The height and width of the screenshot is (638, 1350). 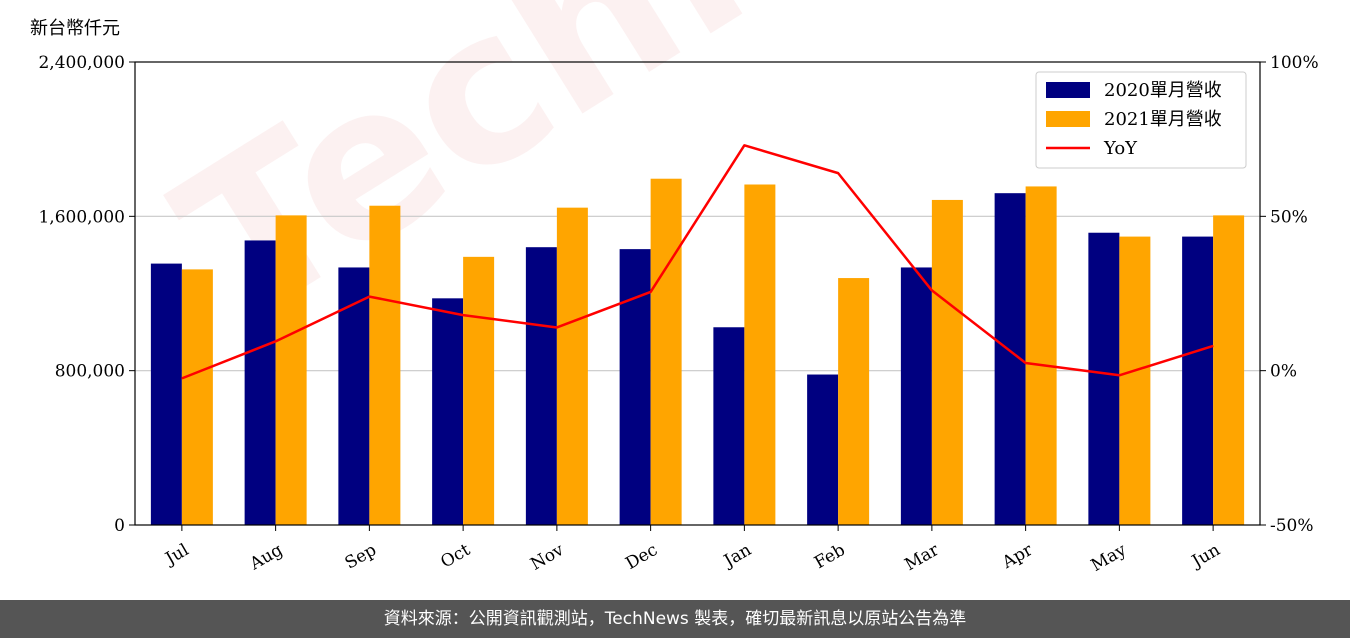 What do you see at coordinates (266, 557) in the screenshot?
I see `x-tick-label: Aug` at bounding box center [266, 557].